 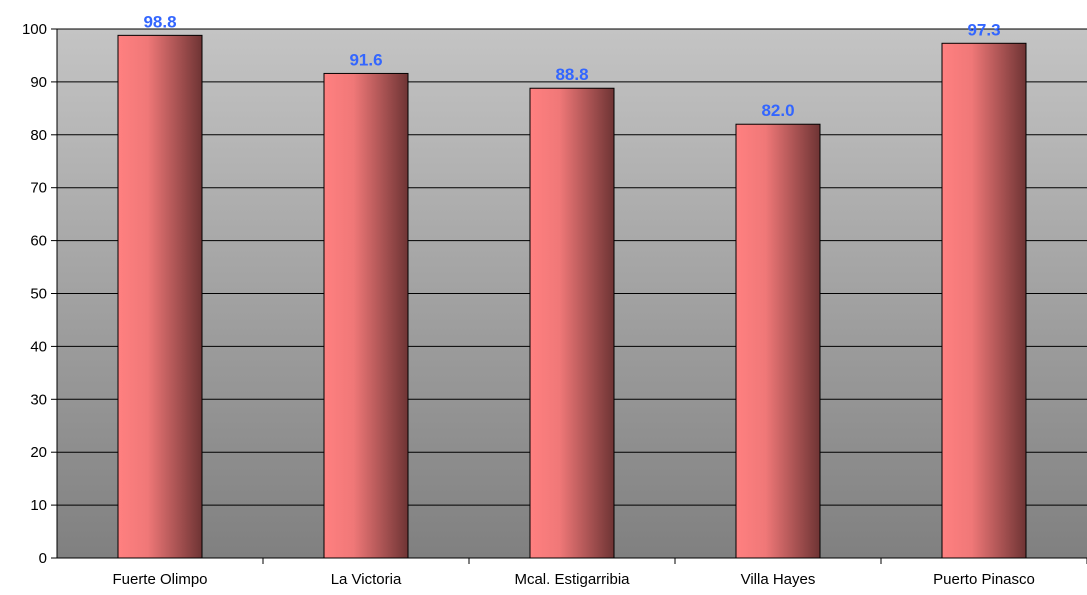 What do you see at coordinates (778, 579) in the screenshot?
I see `x-tick-label: Villa Hayes` at bounding box center [778, 579].